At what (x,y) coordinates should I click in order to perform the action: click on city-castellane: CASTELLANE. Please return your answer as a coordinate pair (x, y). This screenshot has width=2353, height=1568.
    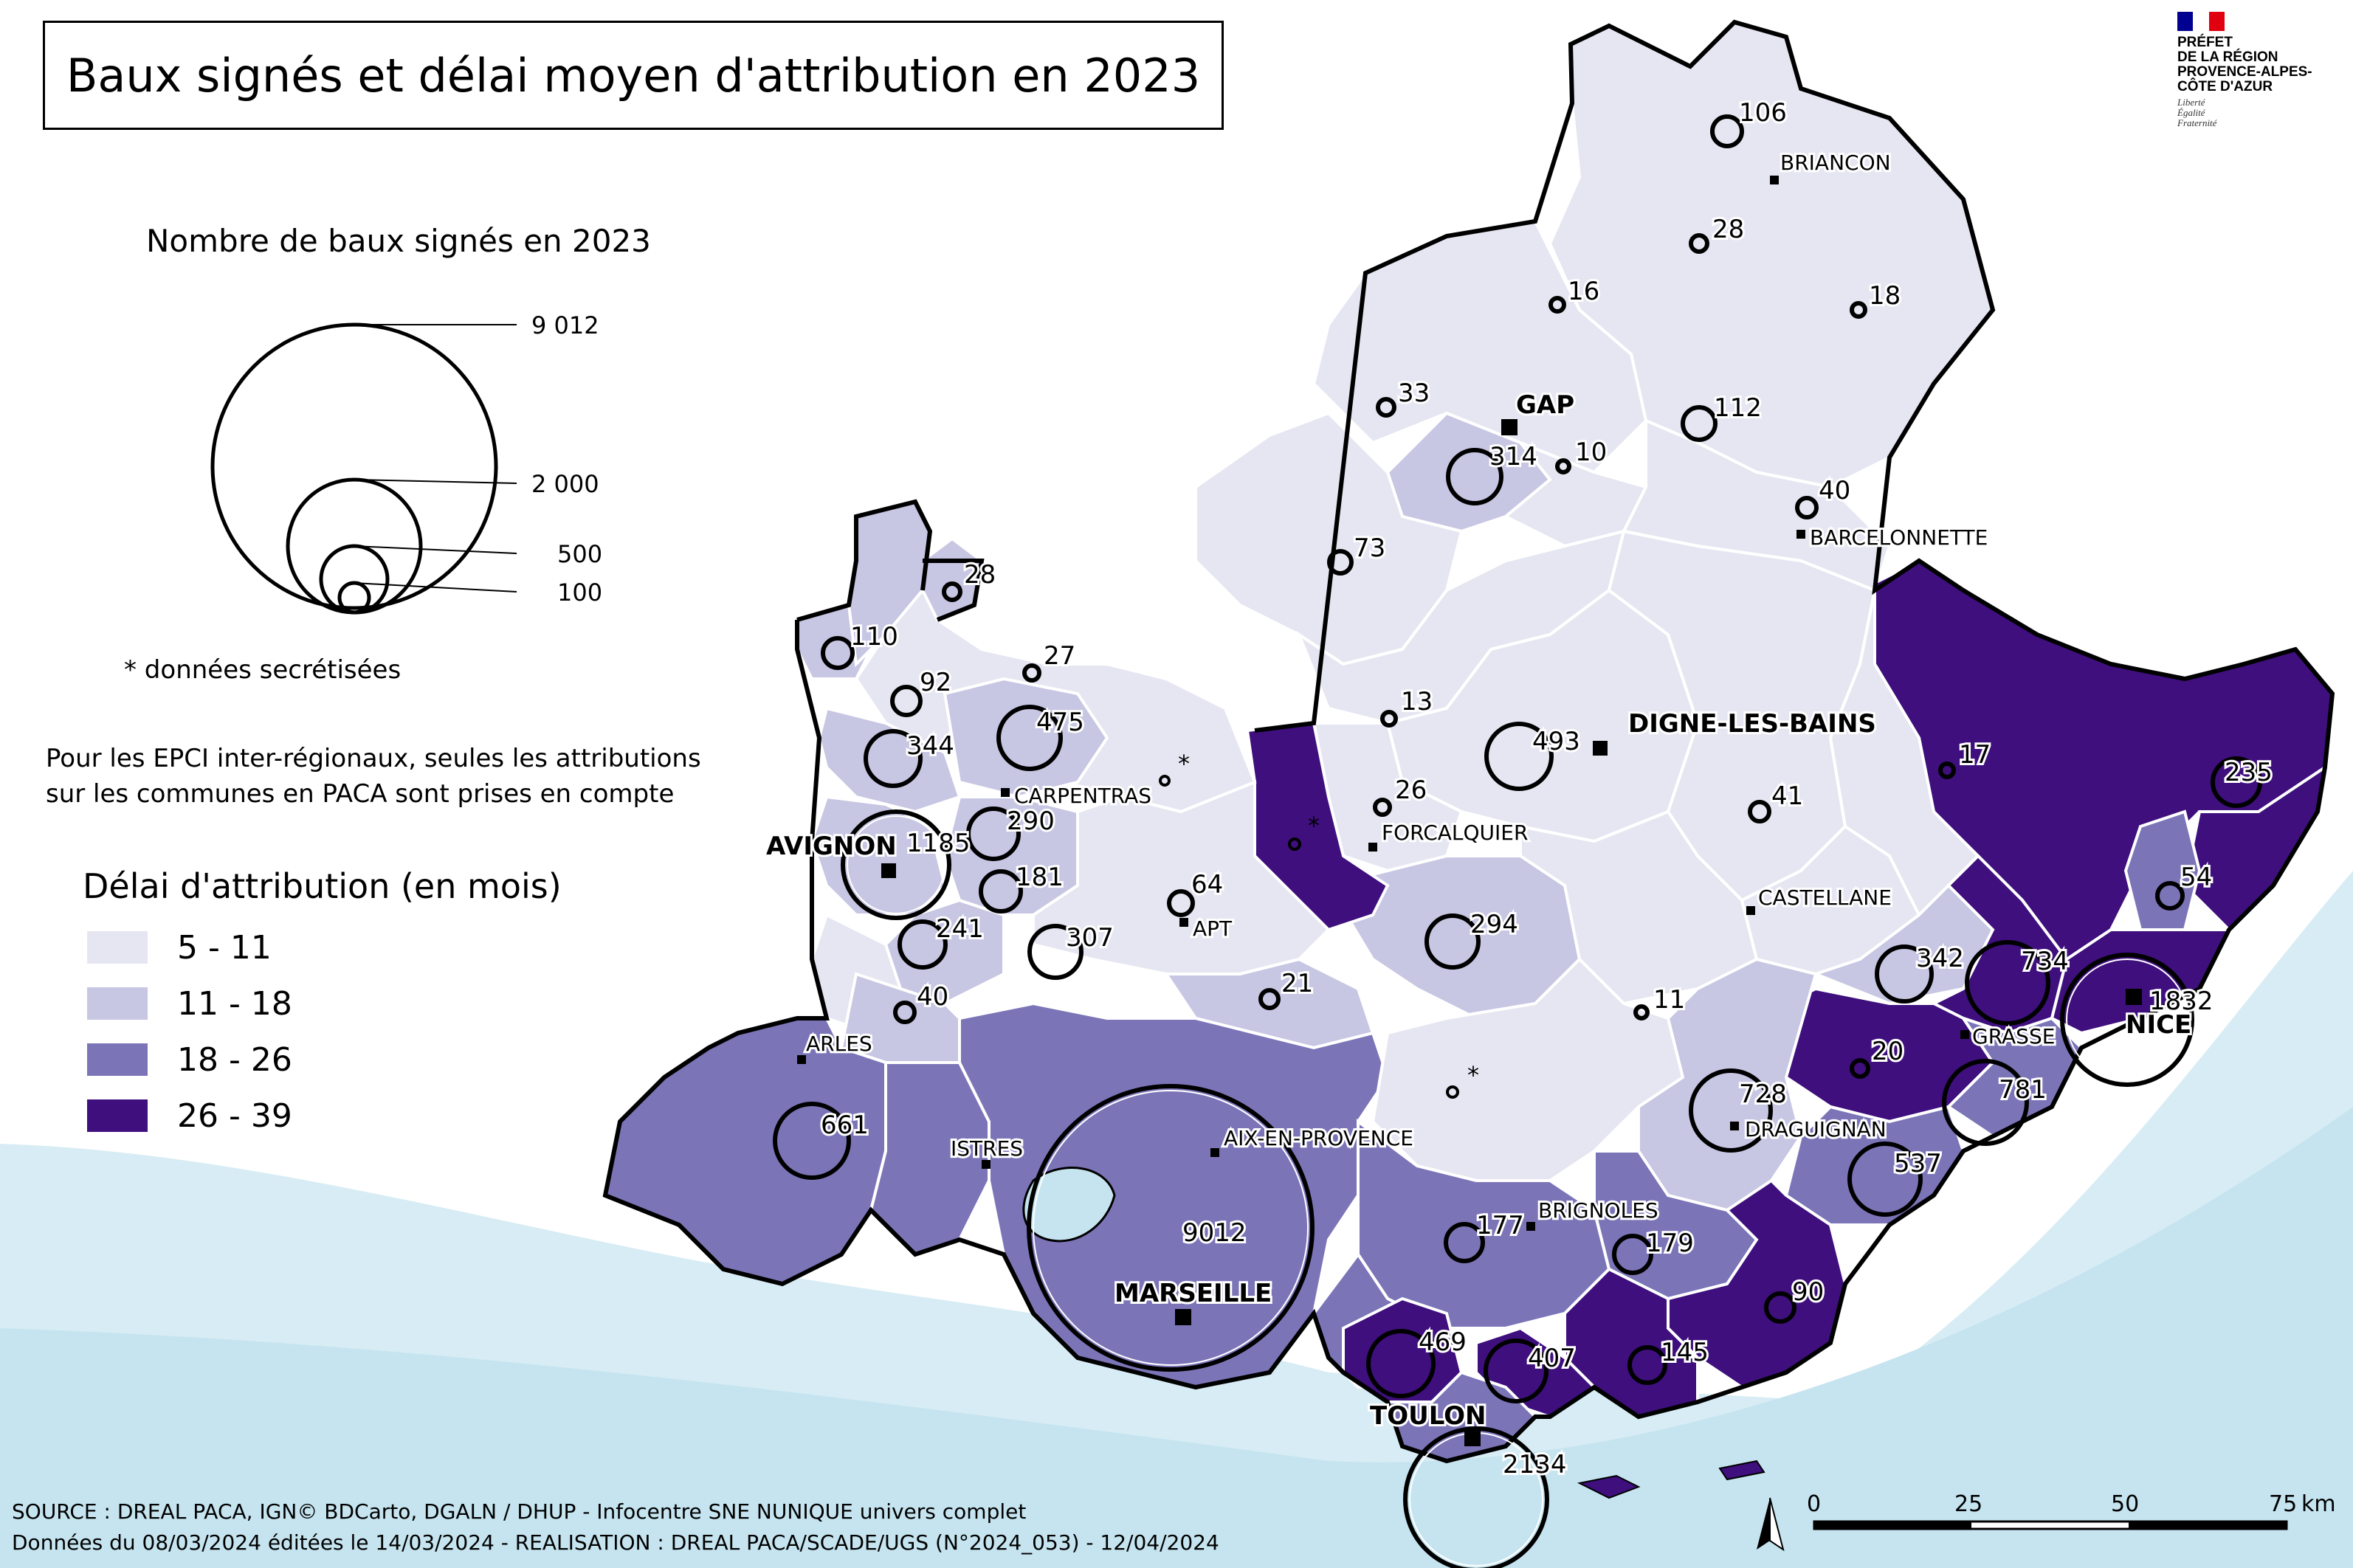
    Looking at the image, I should click on (1825, 897).